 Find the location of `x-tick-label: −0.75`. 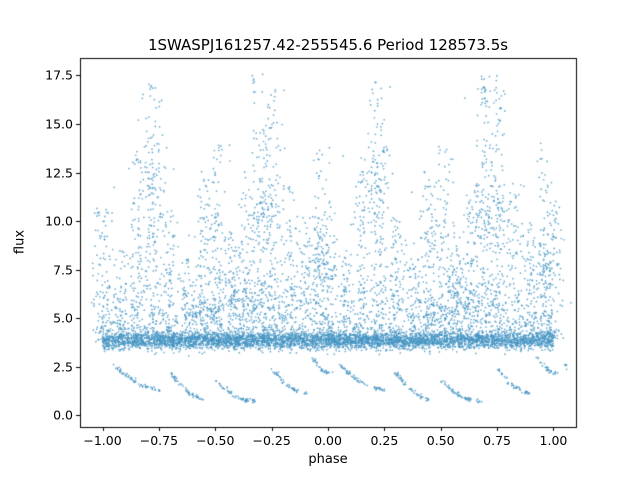

x-tick-label: −0.75 is located at coordinates (159, 440).